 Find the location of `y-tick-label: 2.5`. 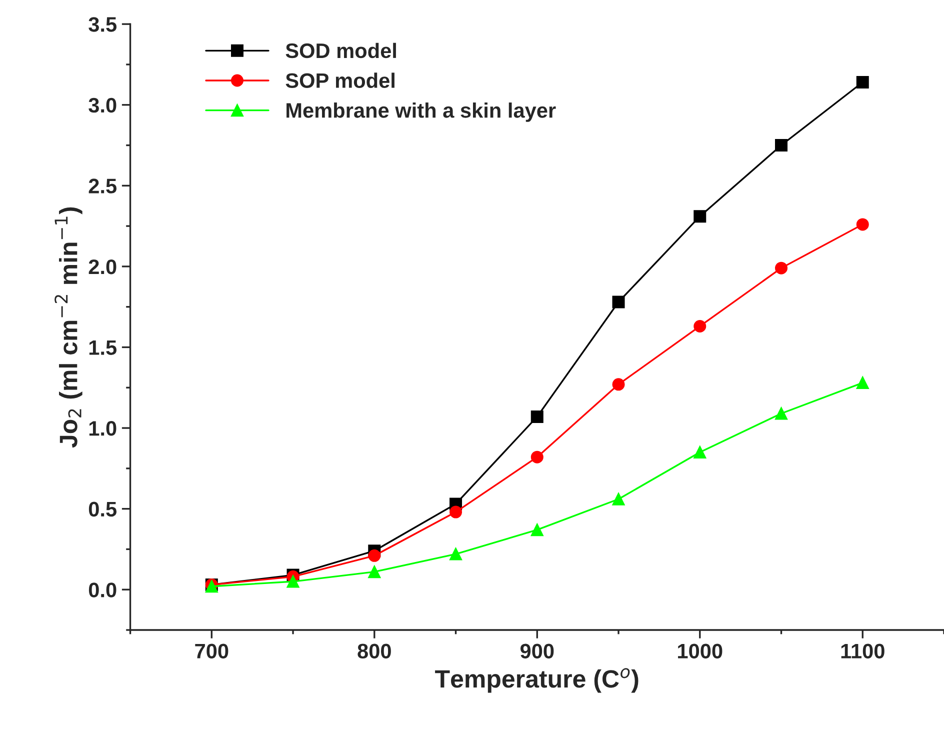

y-tick-label: 2.5 is located at coordinates (102, 186).